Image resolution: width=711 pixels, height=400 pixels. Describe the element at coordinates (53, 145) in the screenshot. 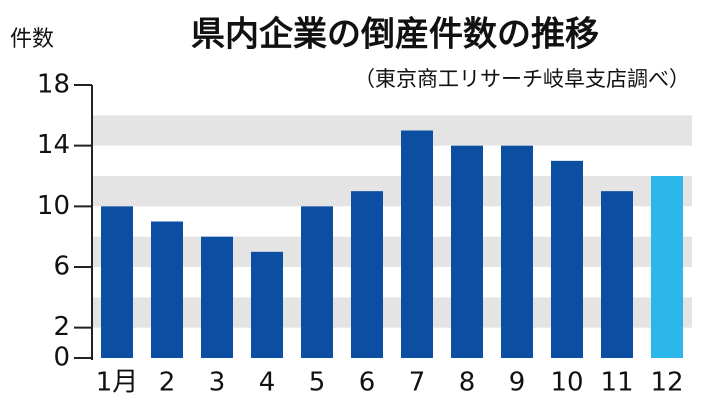

I see `y-tick-label: 14` at that location.